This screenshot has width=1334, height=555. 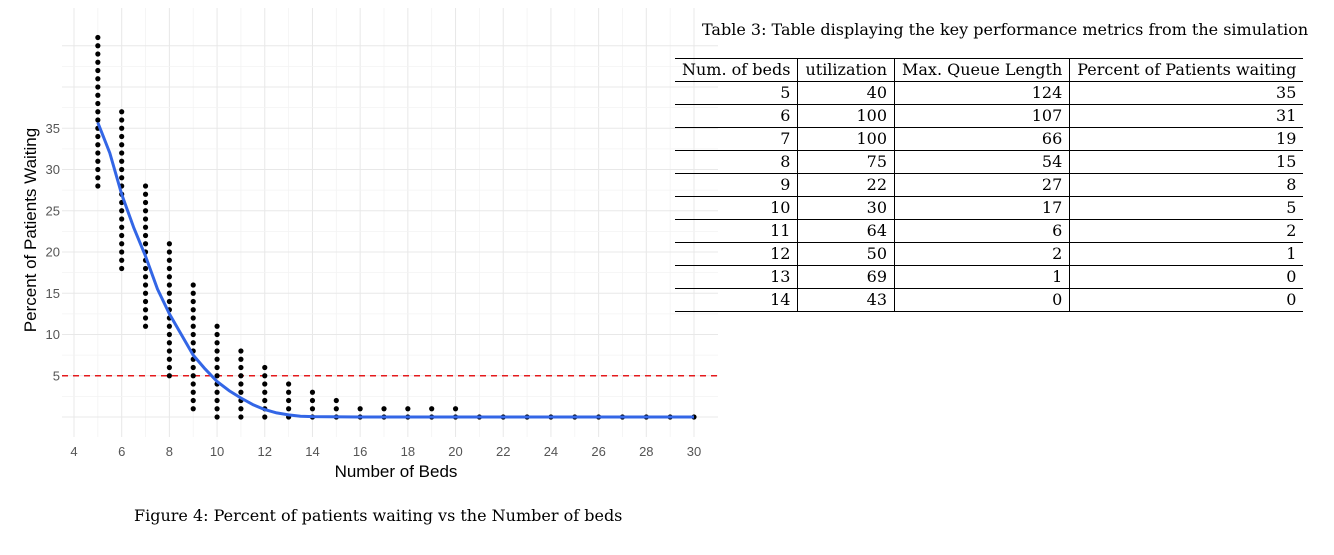 What do you see at coordinates (982, 300) in the screenshot?
I see `table-cell: 0` at bounding box center [982, 300].